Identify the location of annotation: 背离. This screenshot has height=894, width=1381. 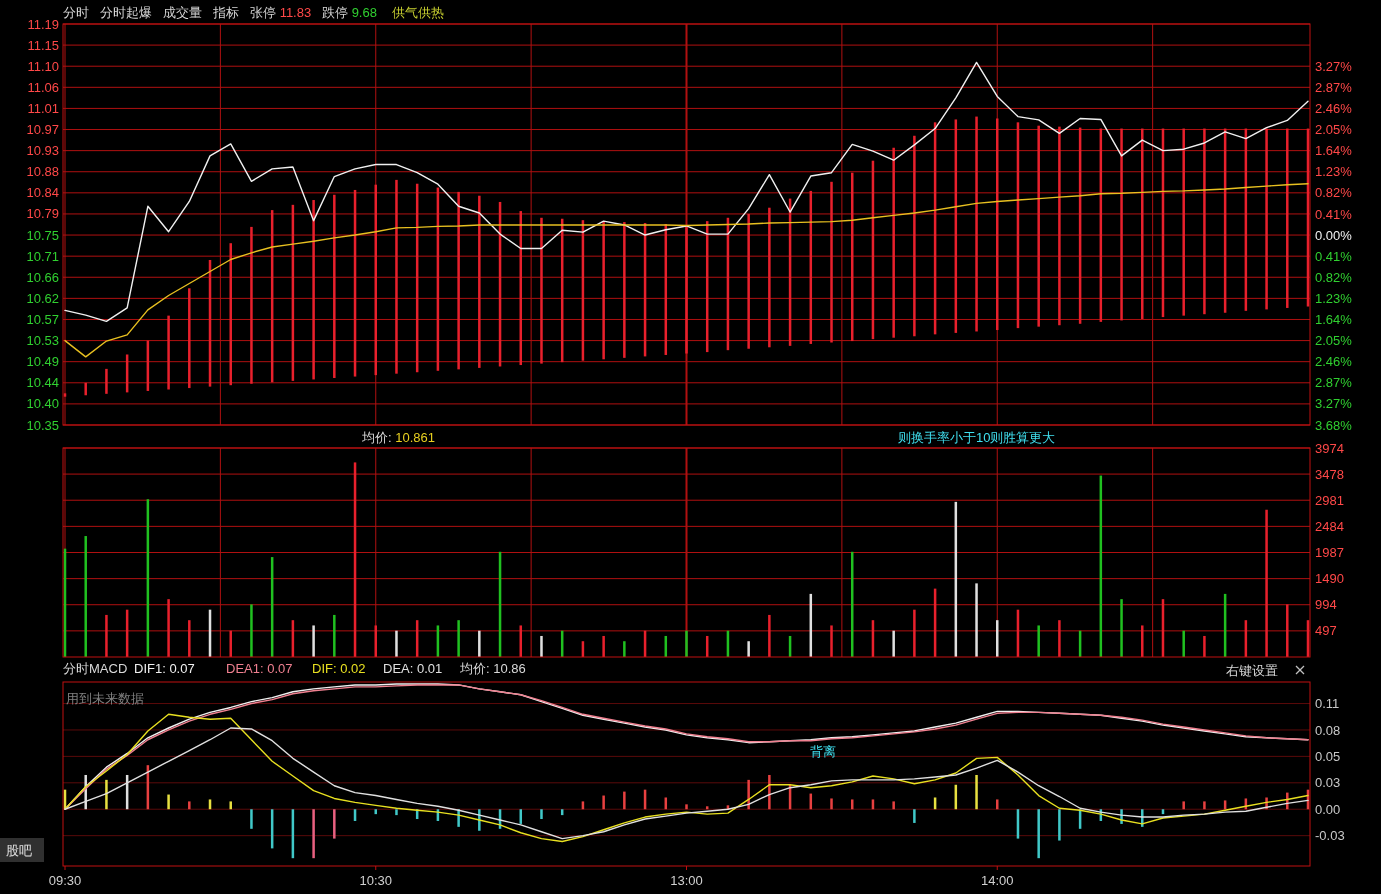
(823, 751).